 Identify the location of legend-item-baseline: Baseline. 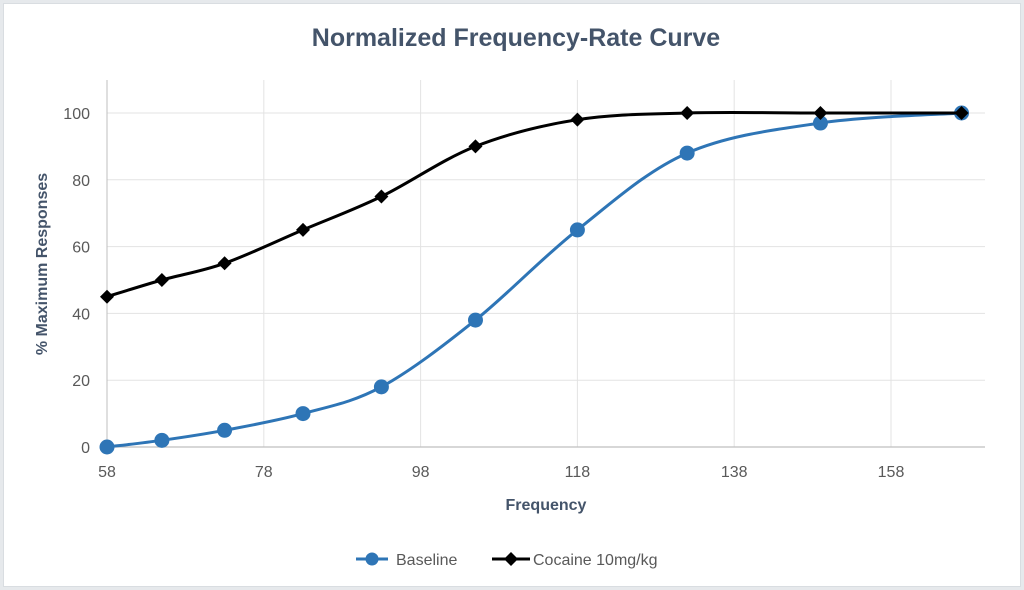
(406, 560).